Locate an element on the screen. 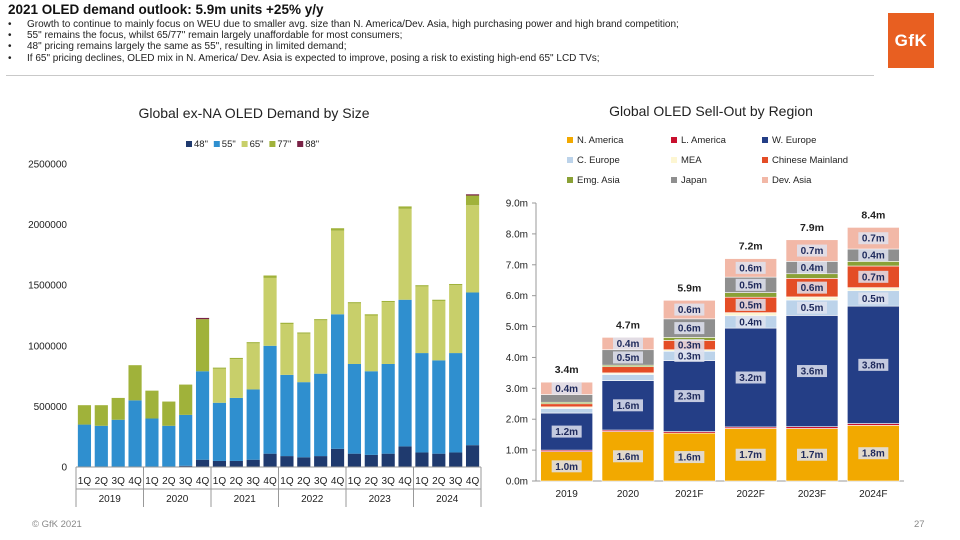 This screenshot has height=540, width=960. chart-title: Global ex-NA OLED Demand by Size is located at coordinates (253, 113).